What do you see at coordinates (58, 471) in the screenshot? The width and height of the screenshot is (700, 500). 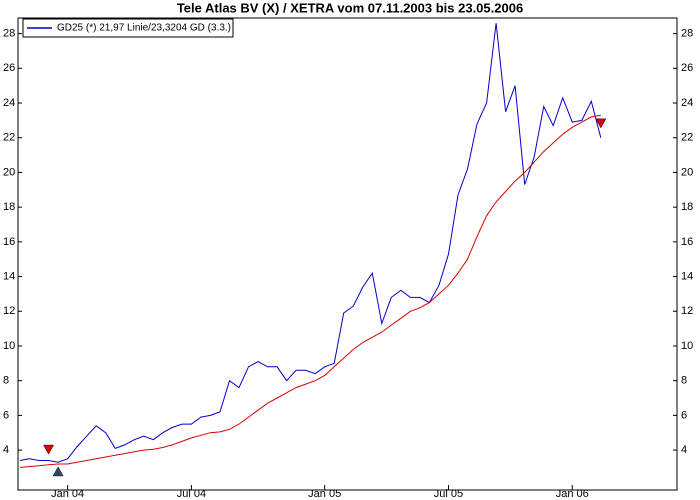 I see `buy-signal` at bounding box center [58, 471].